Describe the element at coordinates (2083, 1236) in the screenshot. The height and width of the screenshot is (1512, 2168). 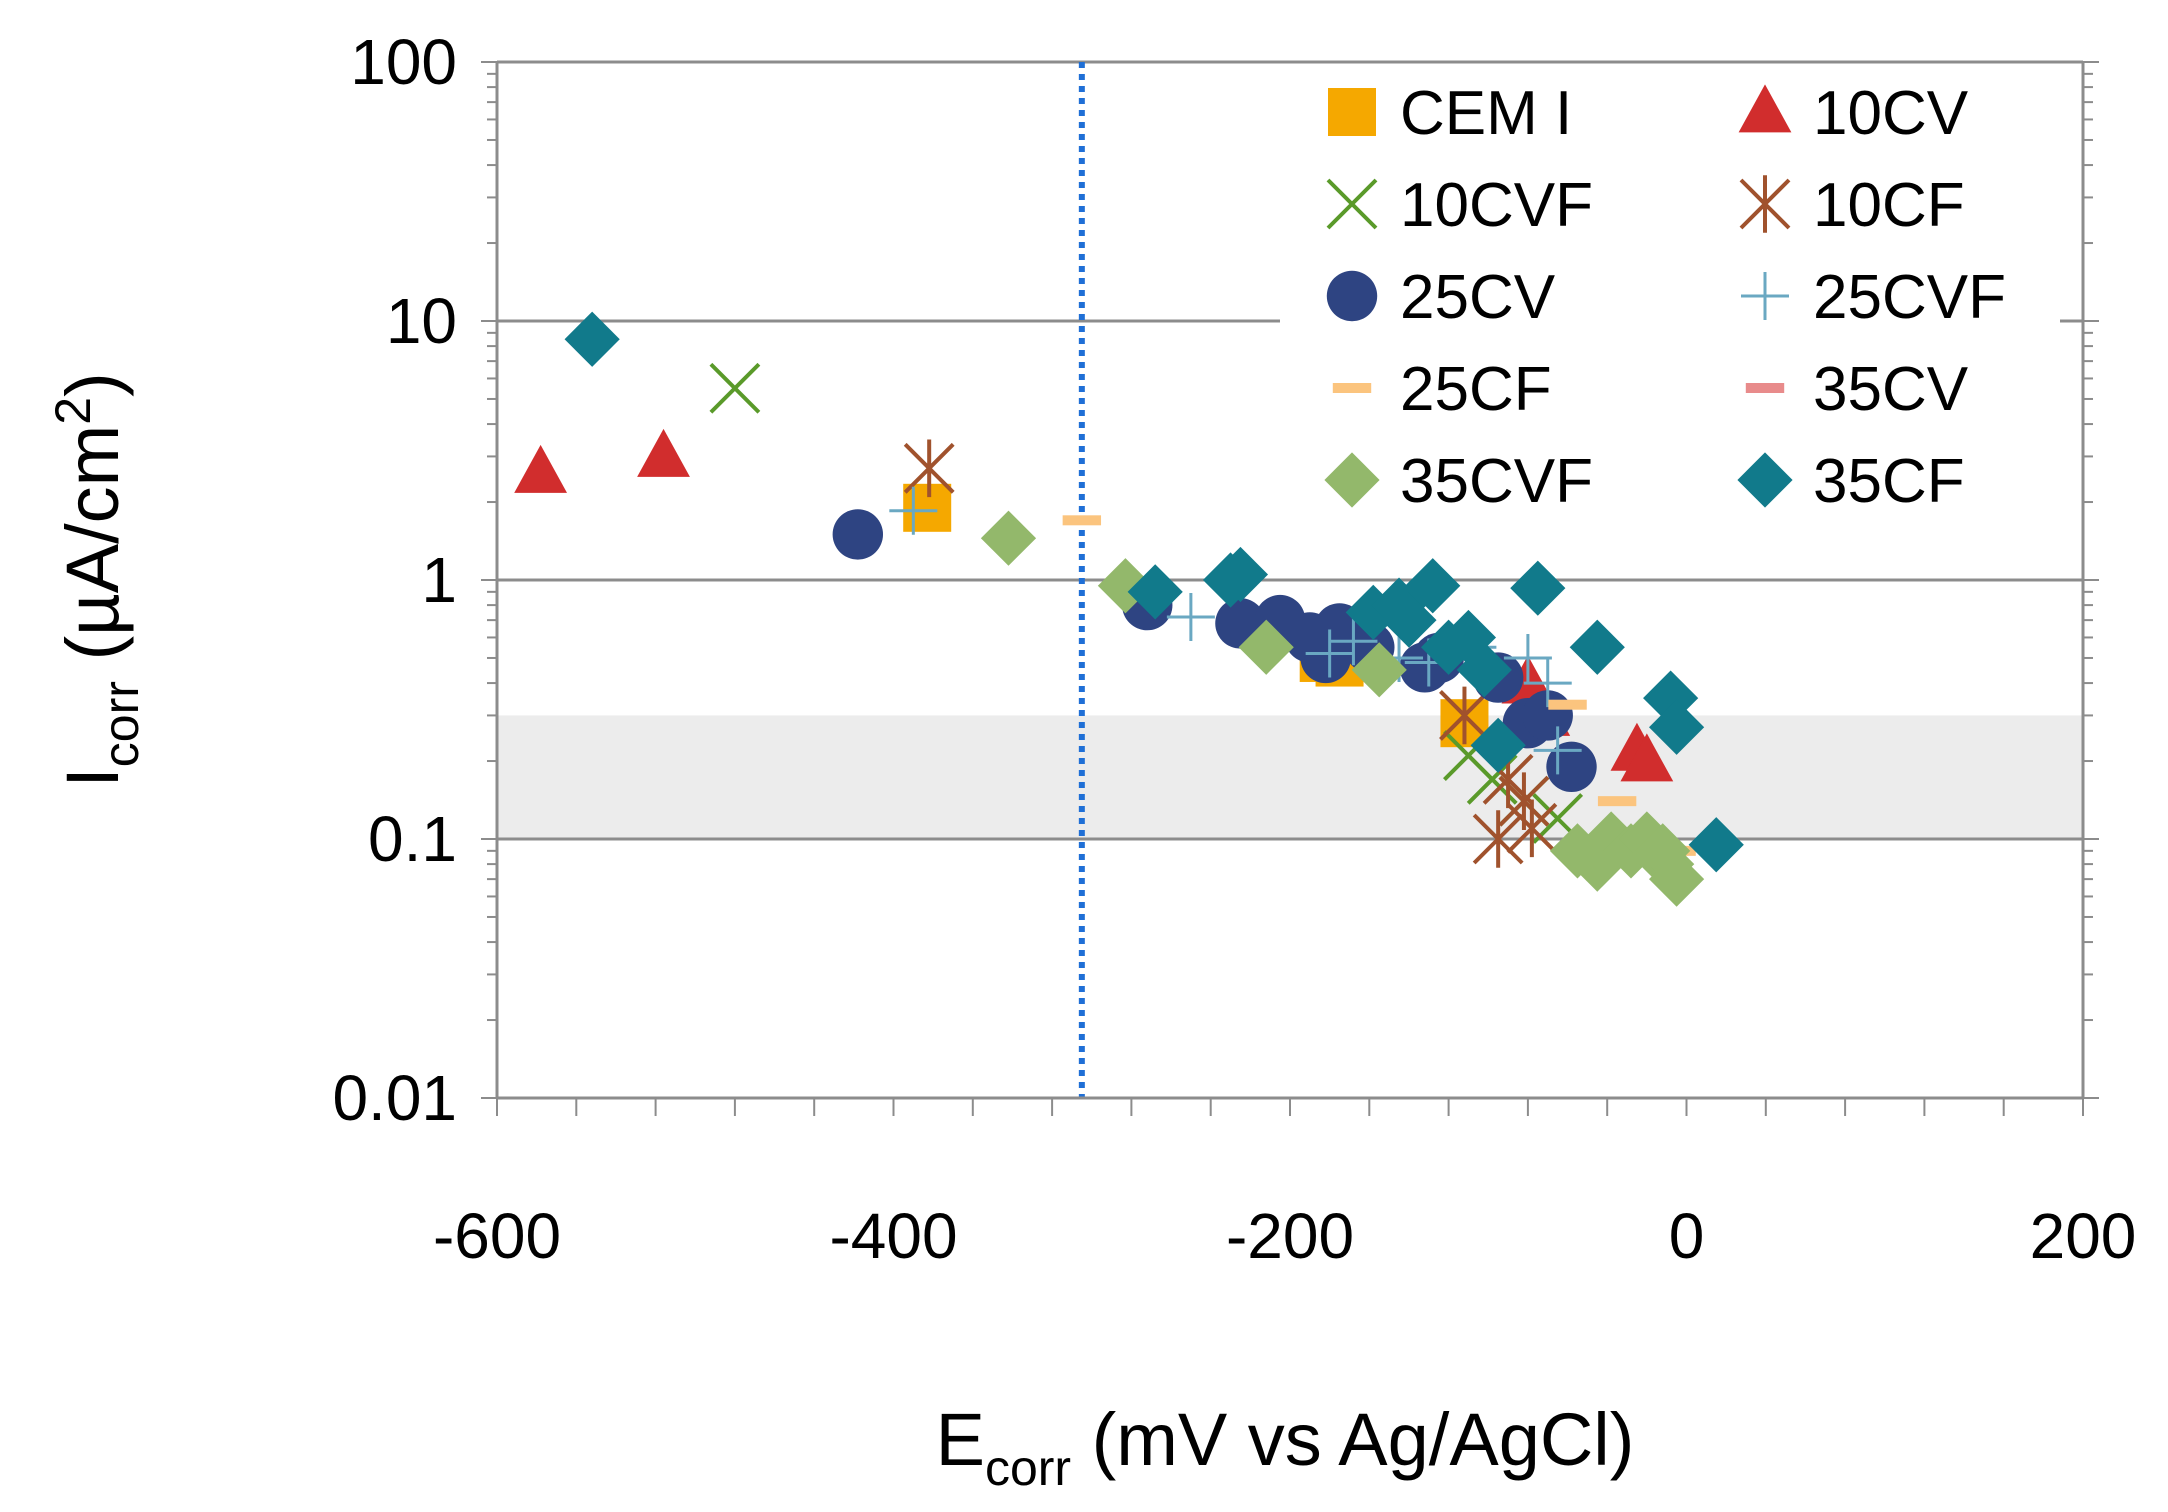
I see `x-tick-label: 200` at that location.